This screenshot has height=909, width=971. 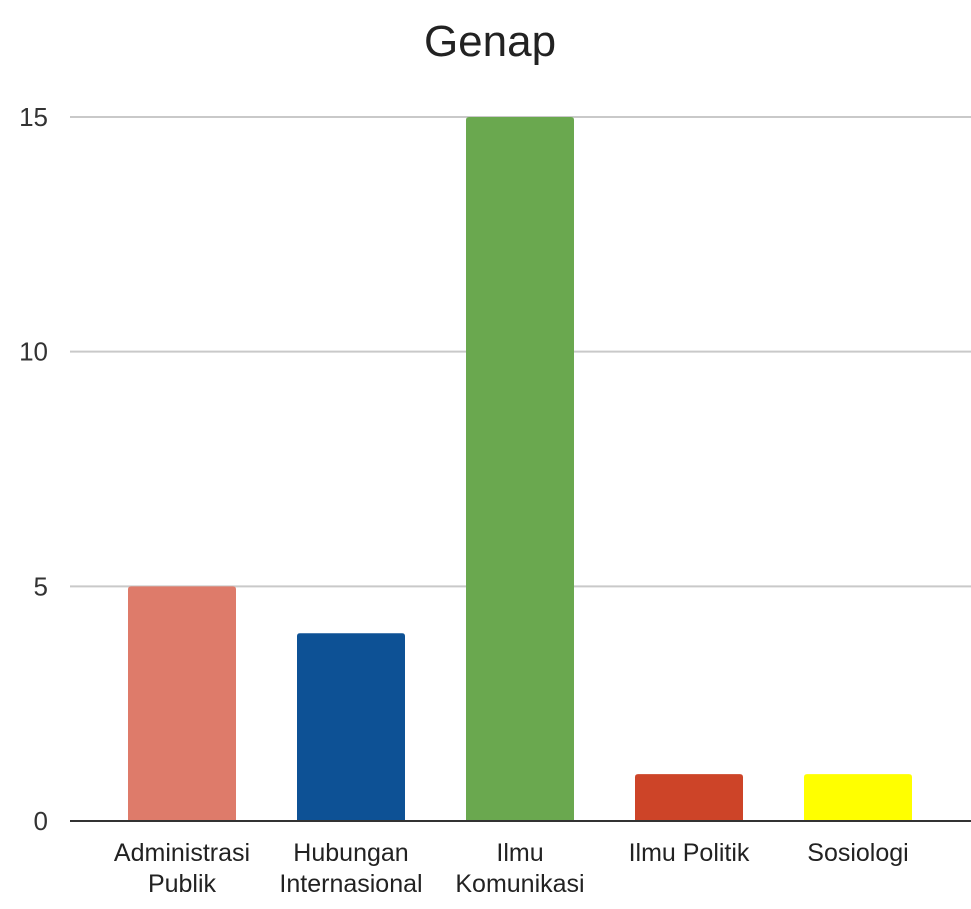 I want to click on y-tick-label: 5, so click(x=41, y=586).